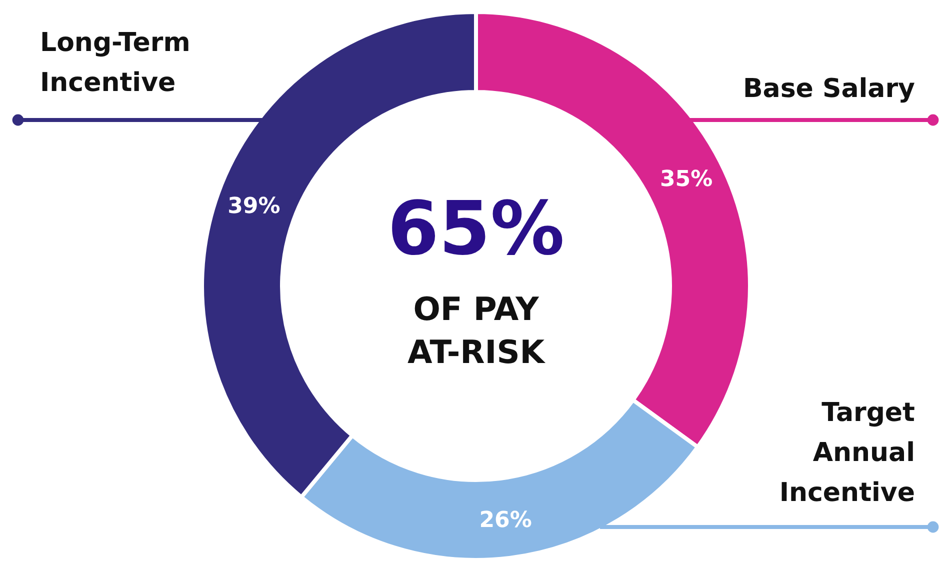 The image size is (952, 574). What do you see at coordinates (476, 309) in the screenshot?
I see `text: OF PAY` at bounding box center [476, 309].